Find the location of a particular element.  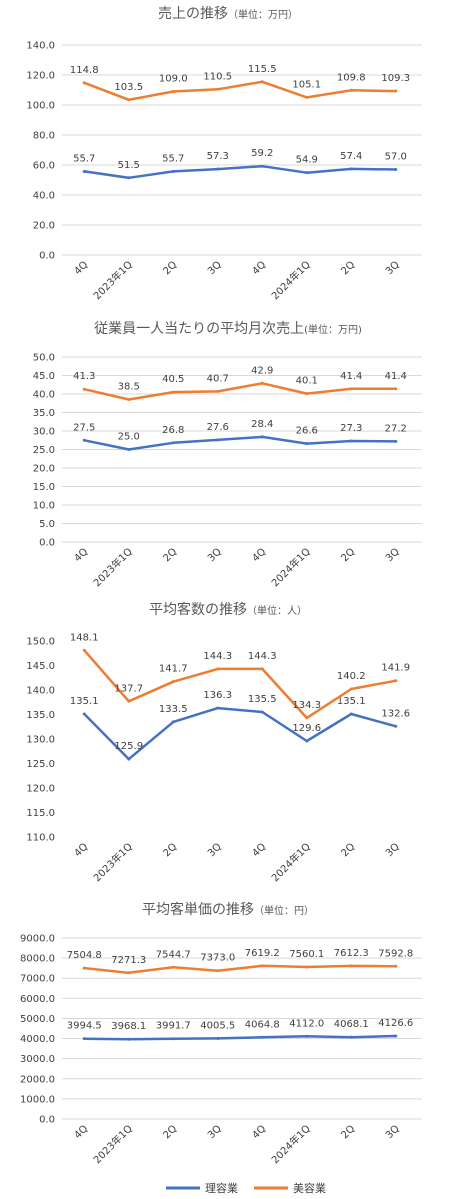

y-tick-label: 110.0 is located at coordinates (40, 838).